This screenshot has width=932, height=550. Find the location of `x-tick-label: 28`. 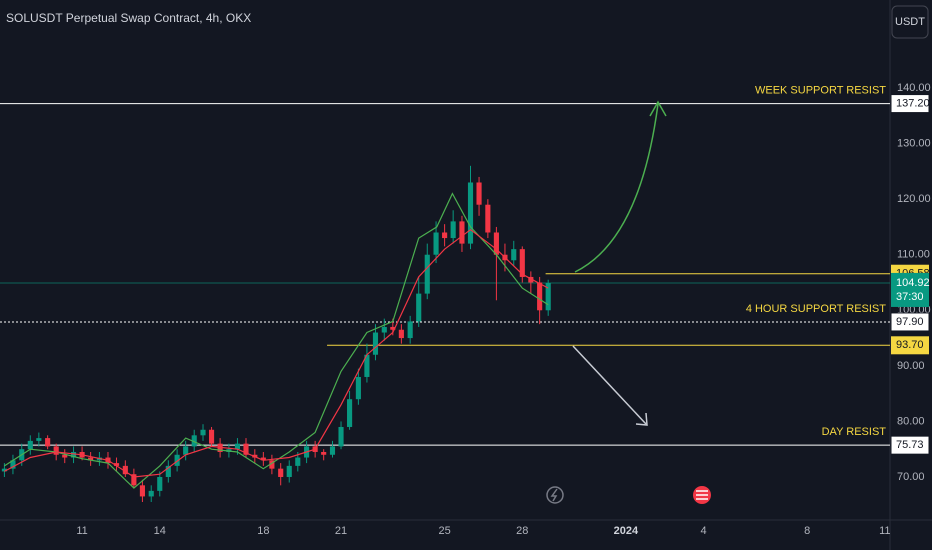

x-tick-label: 28 is located at coordinates (522, 531).